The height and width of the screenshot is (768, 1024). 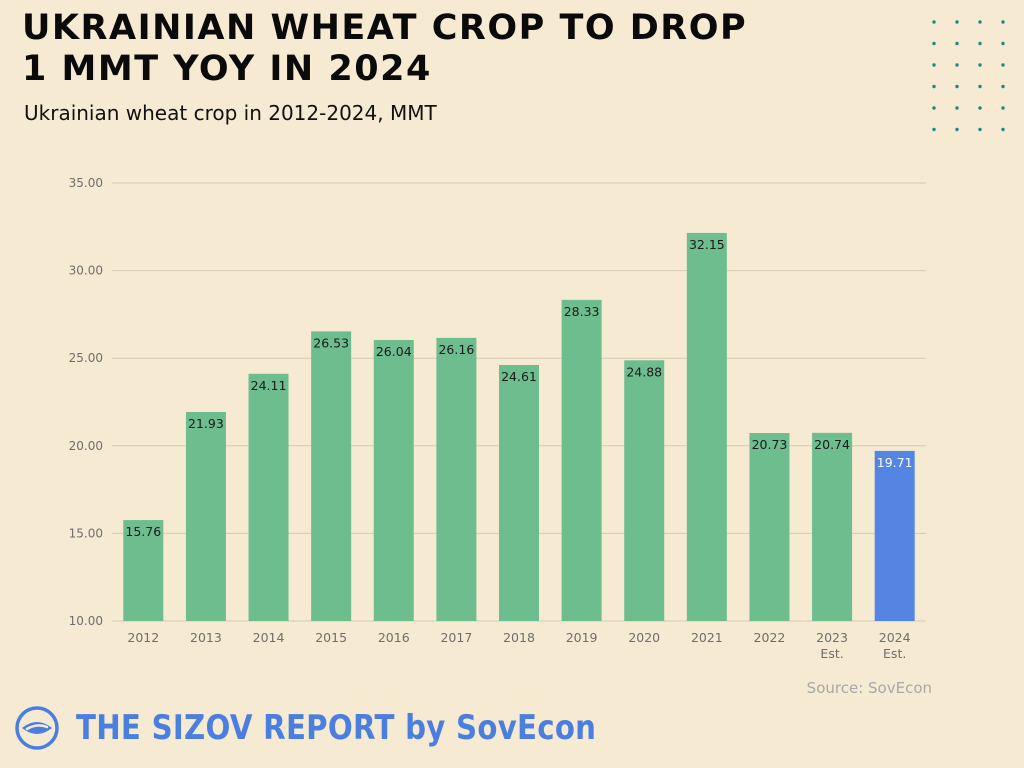 I want to click on x-tick-label: 2019, so click(x=582, y=637).